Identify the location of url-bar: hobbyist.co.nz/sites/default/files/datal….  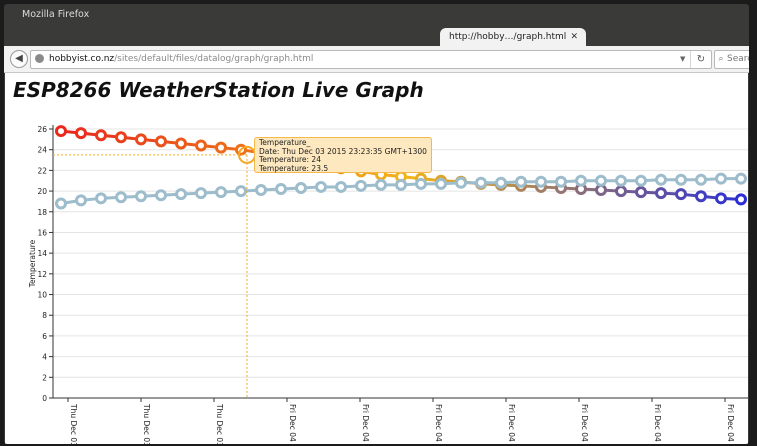
(371, 59).